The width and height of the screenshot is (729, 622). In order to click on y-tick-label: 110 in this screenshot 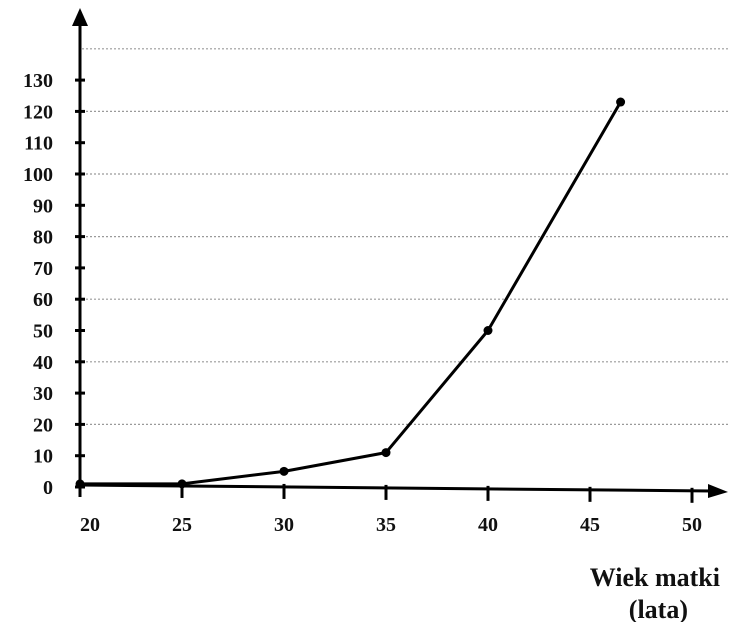, I will do `click(38, 144)`.